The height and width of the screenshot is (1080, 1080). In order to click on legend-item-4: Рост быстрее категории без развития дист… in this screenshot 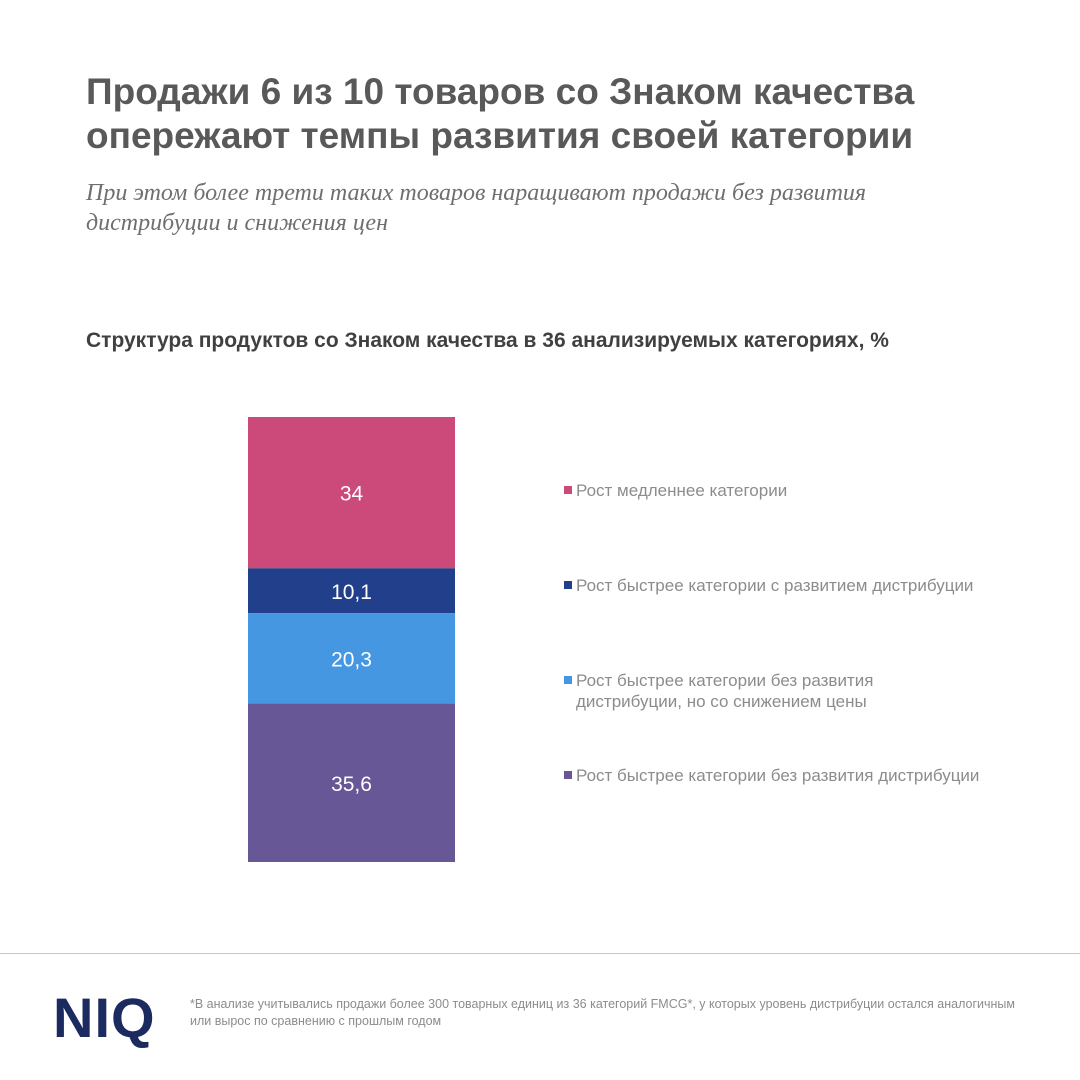, I will do `click(774, 775)`.